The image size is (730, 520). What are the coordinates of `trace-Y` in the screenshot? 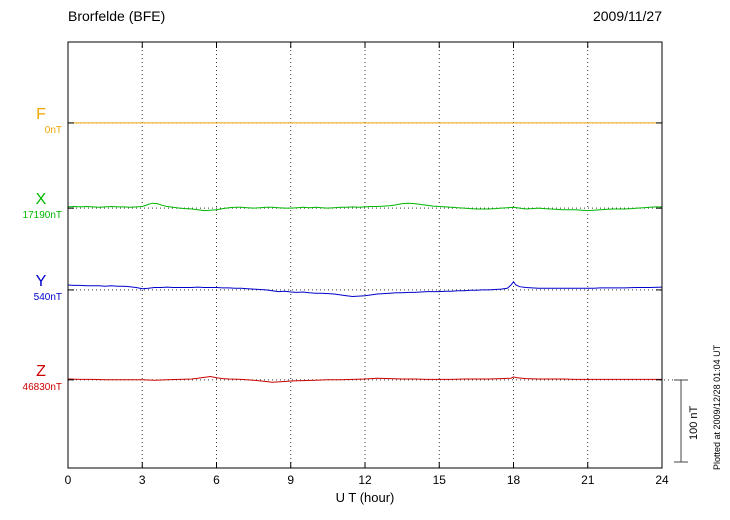 It's located at (365, 289).